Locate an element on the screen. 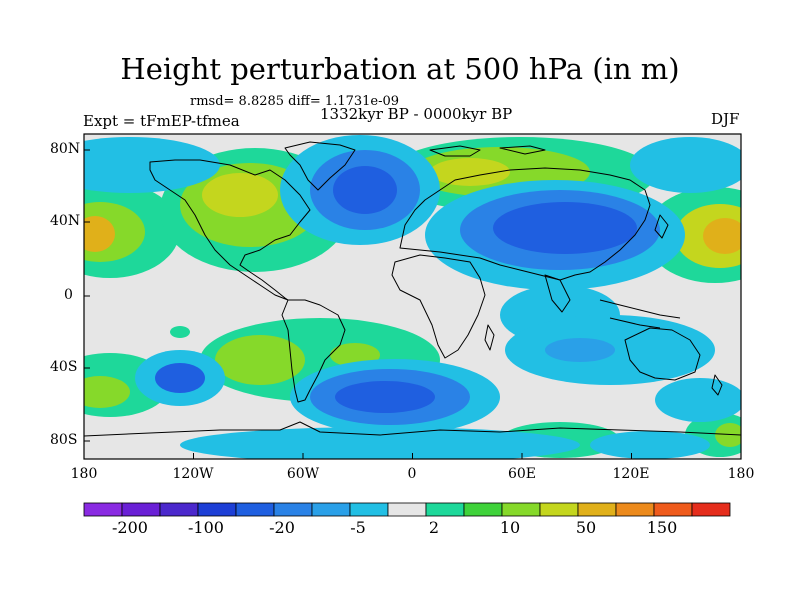 This screenshot has height=600, width=800. coastline-australia is located at coordinates (662, 354).